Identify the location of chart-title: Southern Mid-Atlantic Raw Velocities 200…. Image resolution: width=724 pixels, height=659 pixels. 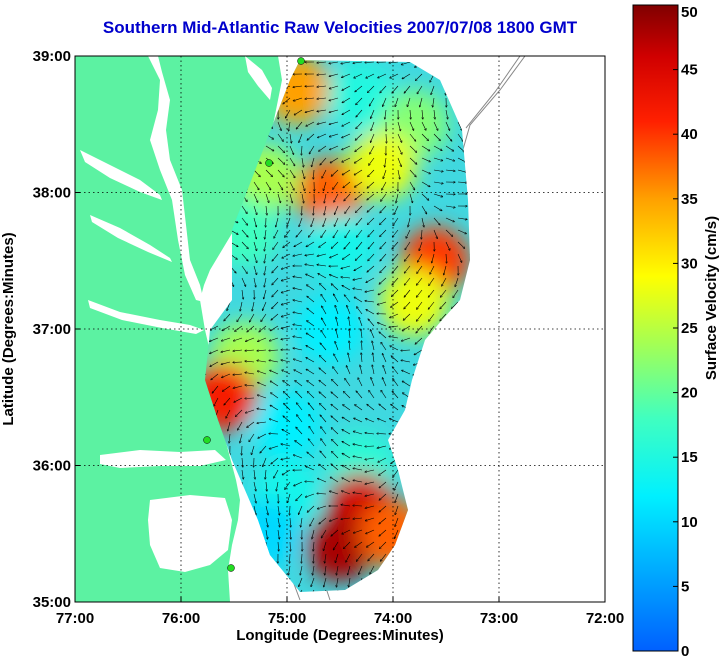
(340, 27).